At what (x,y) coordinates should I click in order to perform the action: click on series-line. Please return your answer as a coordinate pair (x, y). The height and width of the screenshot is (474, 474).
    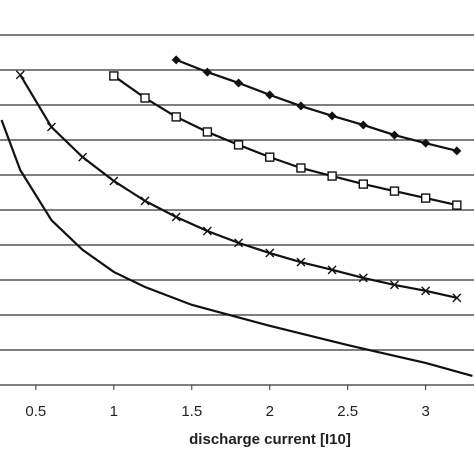
    Looking at the image, I should click on (316, 105).